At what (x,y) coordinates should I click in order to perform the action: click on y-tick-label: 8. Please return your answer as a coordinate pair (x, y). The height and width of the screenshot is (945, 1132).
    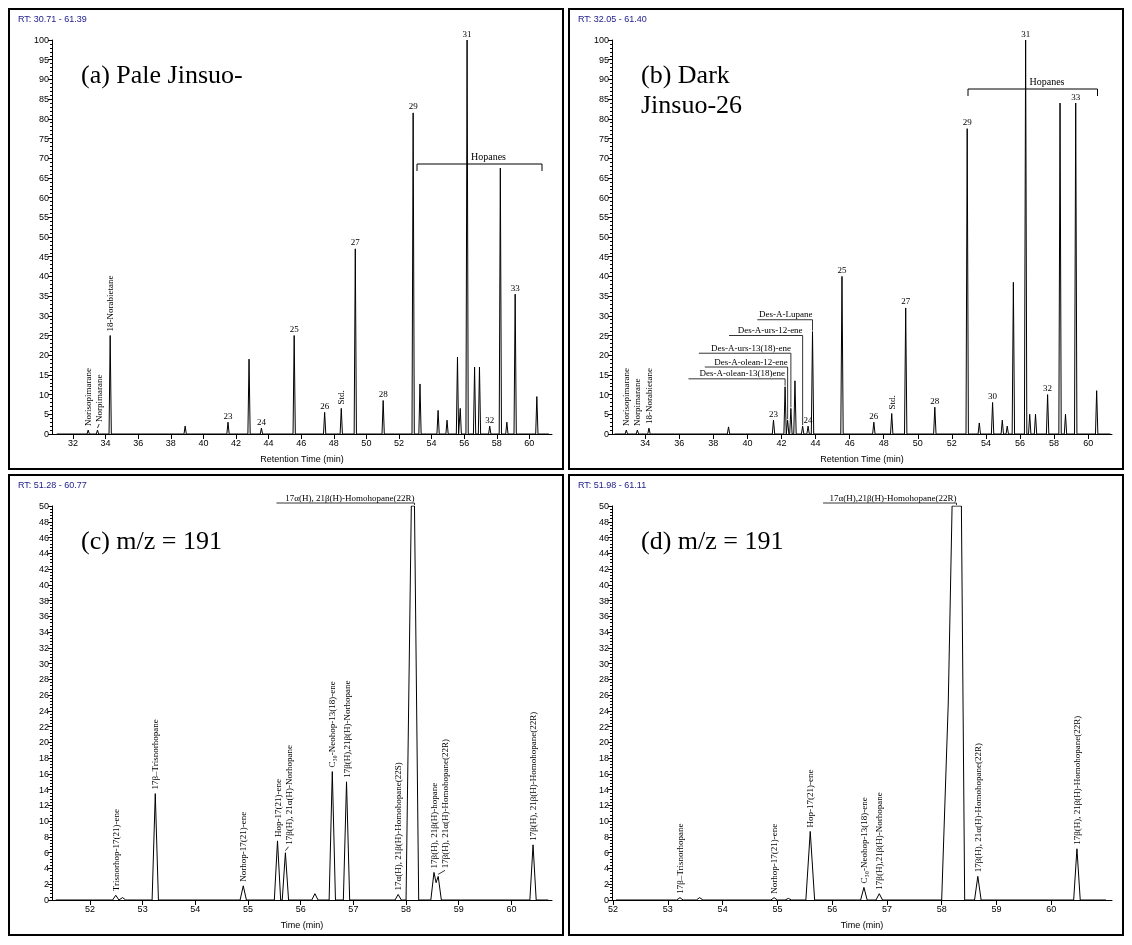
    Looking at the image, I should click on (46, 836).